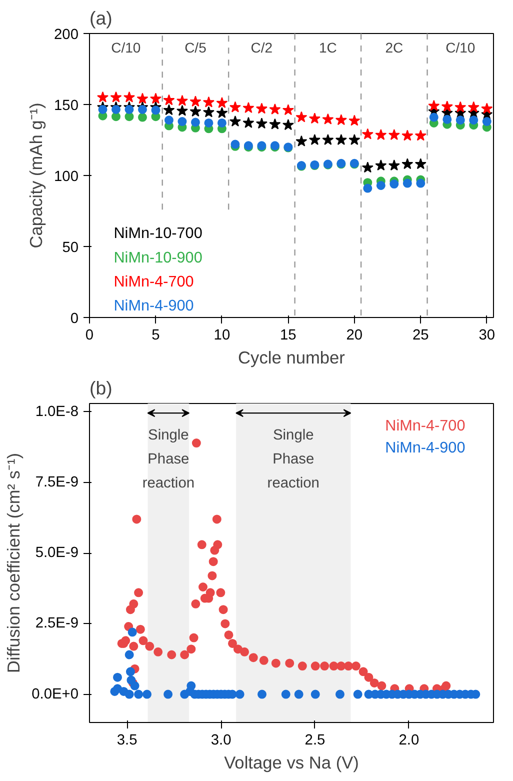 The image size is (513, 781). Describe the element at coordinates (195, 48) in the screenshot. I see `annotation: C/5` at that location.